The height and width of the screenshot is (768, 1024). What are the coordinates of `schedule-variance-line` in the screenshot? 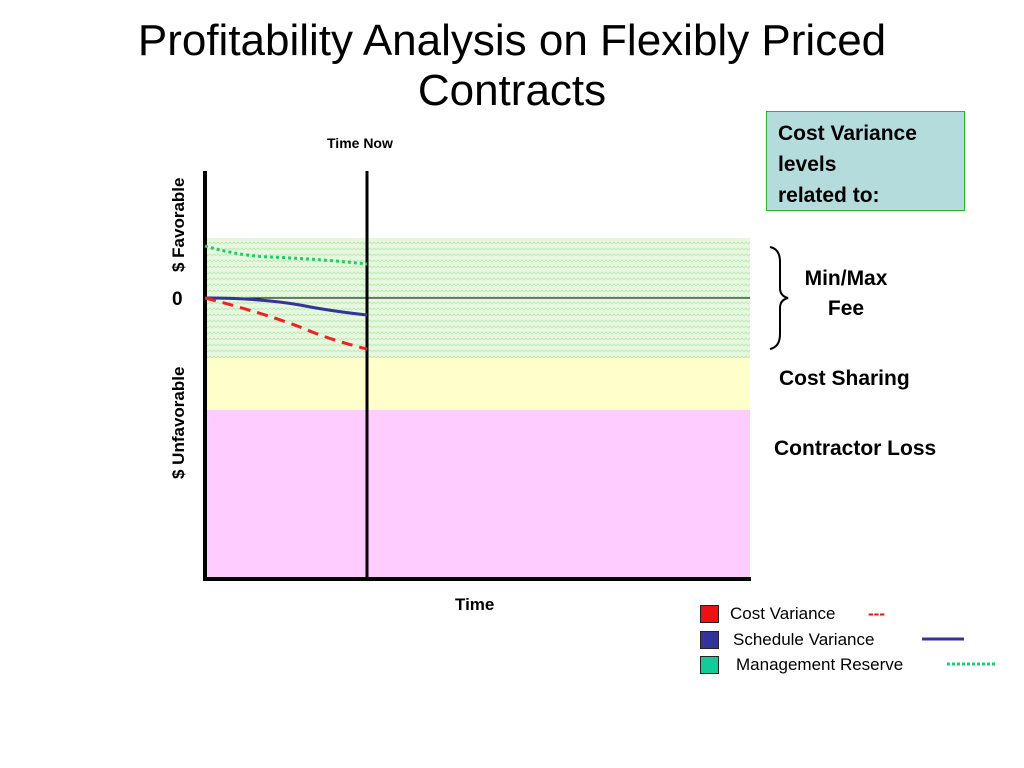 It's located at (286, 306).